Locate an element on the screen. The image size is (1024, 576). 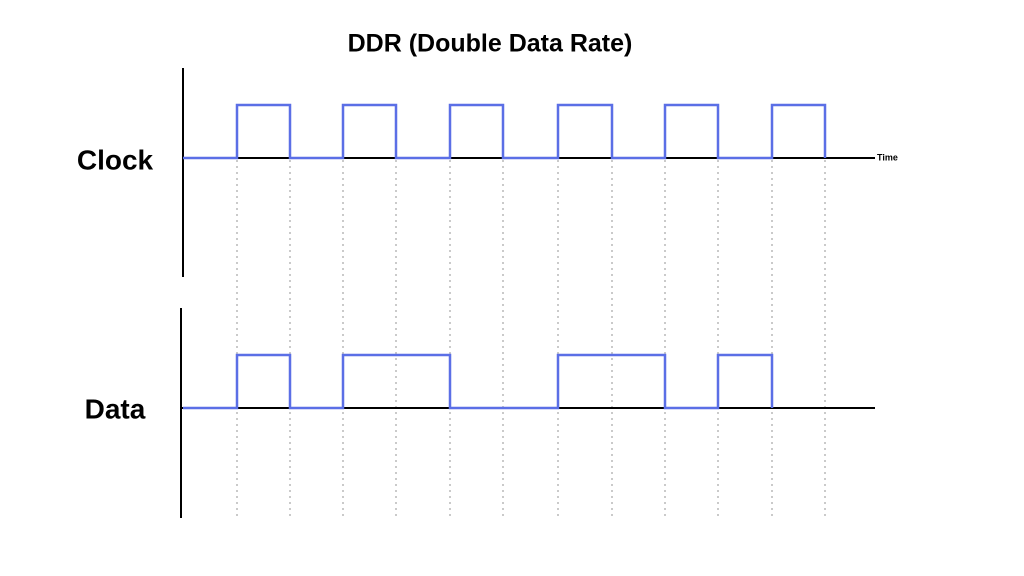
time-label: Time is located at coordinates (887, 157).